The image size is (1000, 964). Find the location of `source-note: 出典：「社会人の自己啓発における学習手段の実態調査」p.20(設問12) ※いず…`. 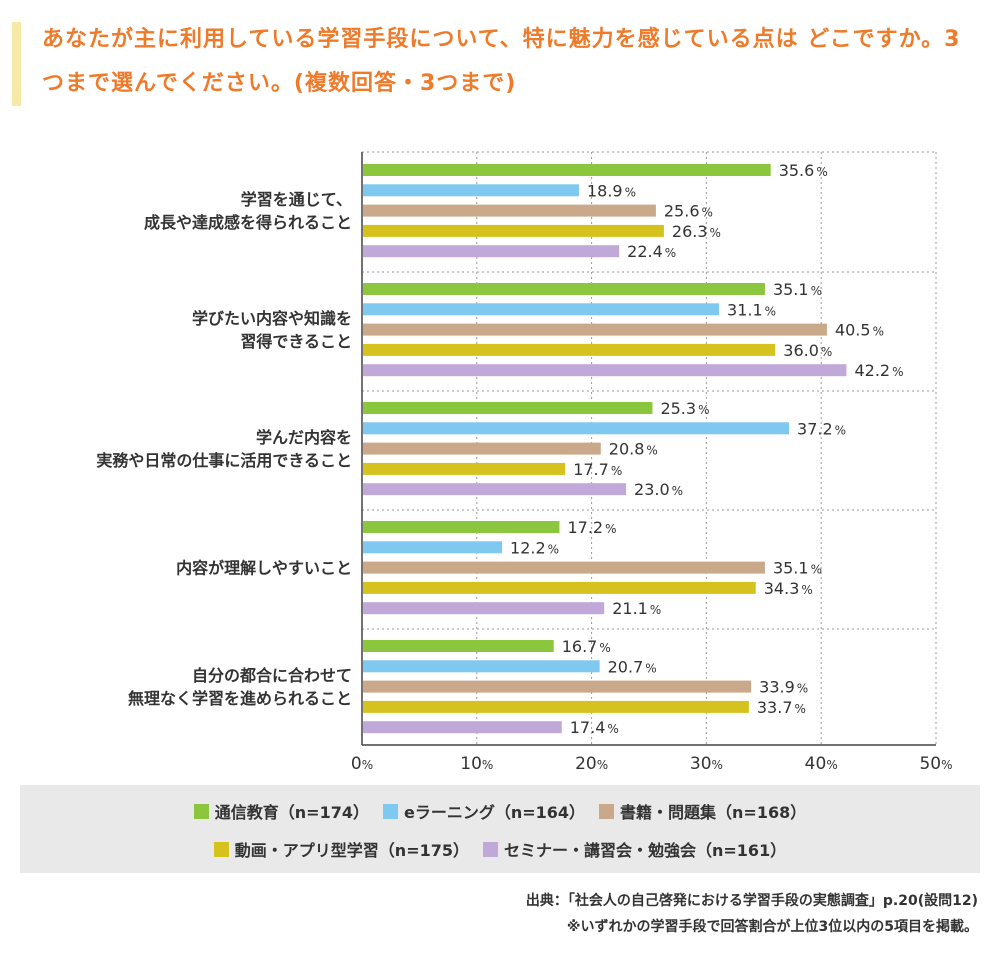

source-note: 出典：「社会人の自己啓発における学習手段の実態調査」p.20(設問12) ※いず… is located at coordinates (752, 914).